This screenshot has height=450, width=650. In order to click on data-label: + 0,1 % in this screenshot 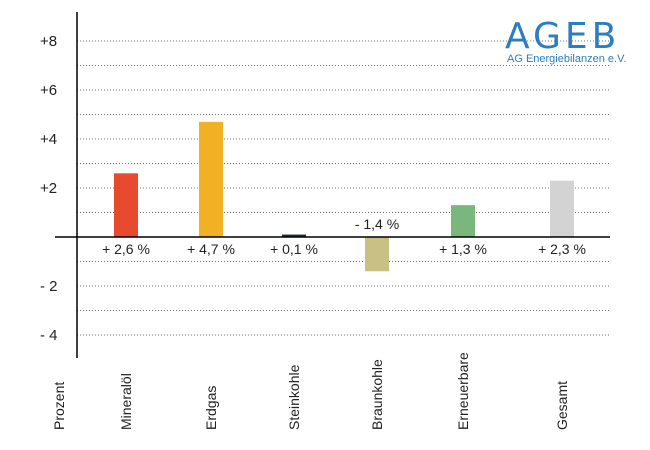, I will do `click(294, 249)`.